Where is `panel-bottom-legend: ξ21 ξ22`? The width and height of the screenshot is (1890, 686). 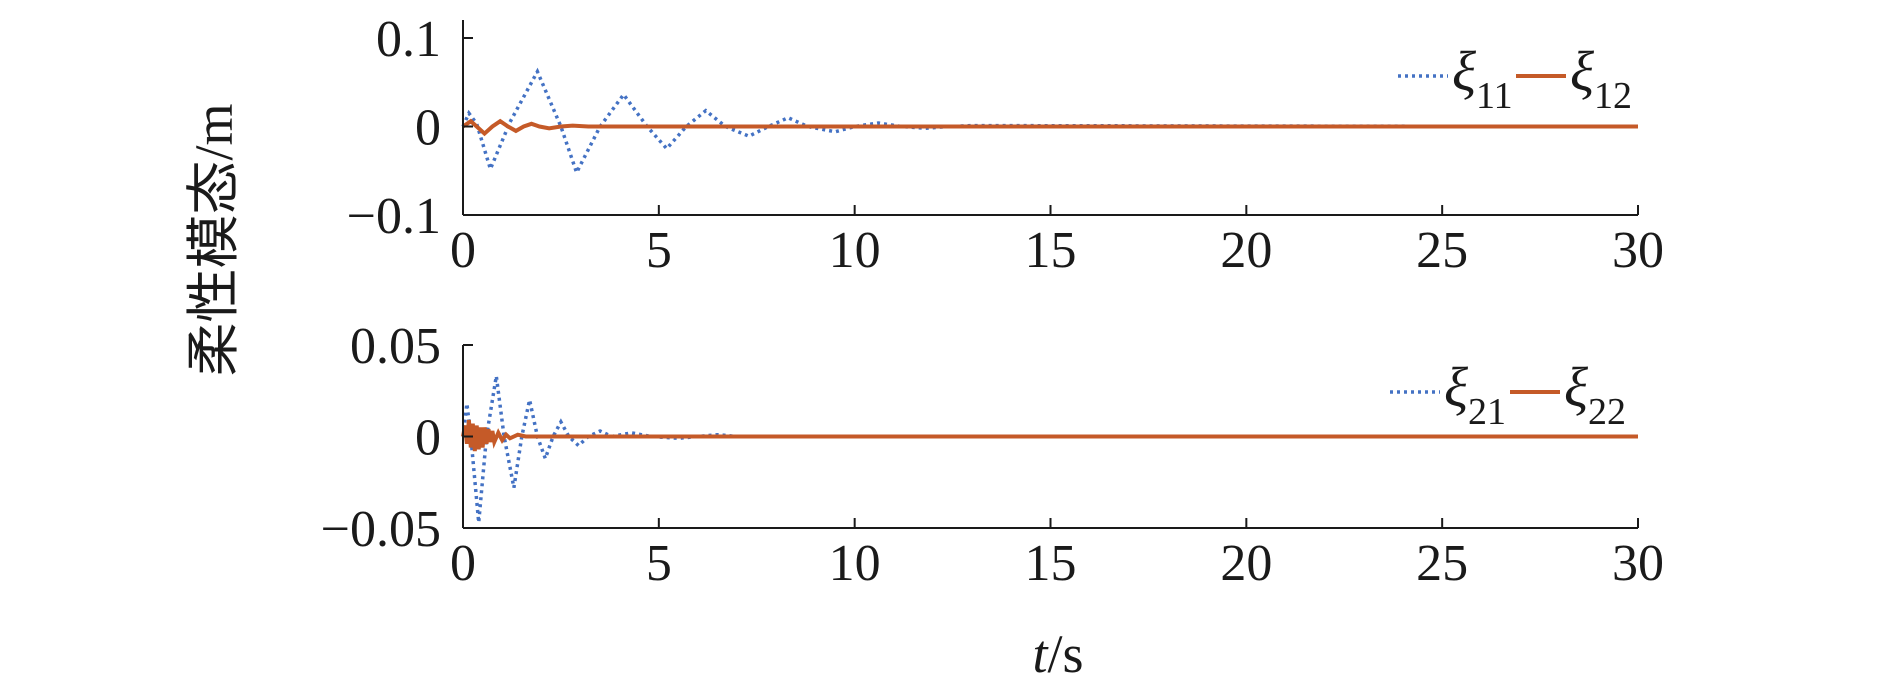
panel-bottom-legend: ξ21 ξ22 is located at coordinates (1508, 395).